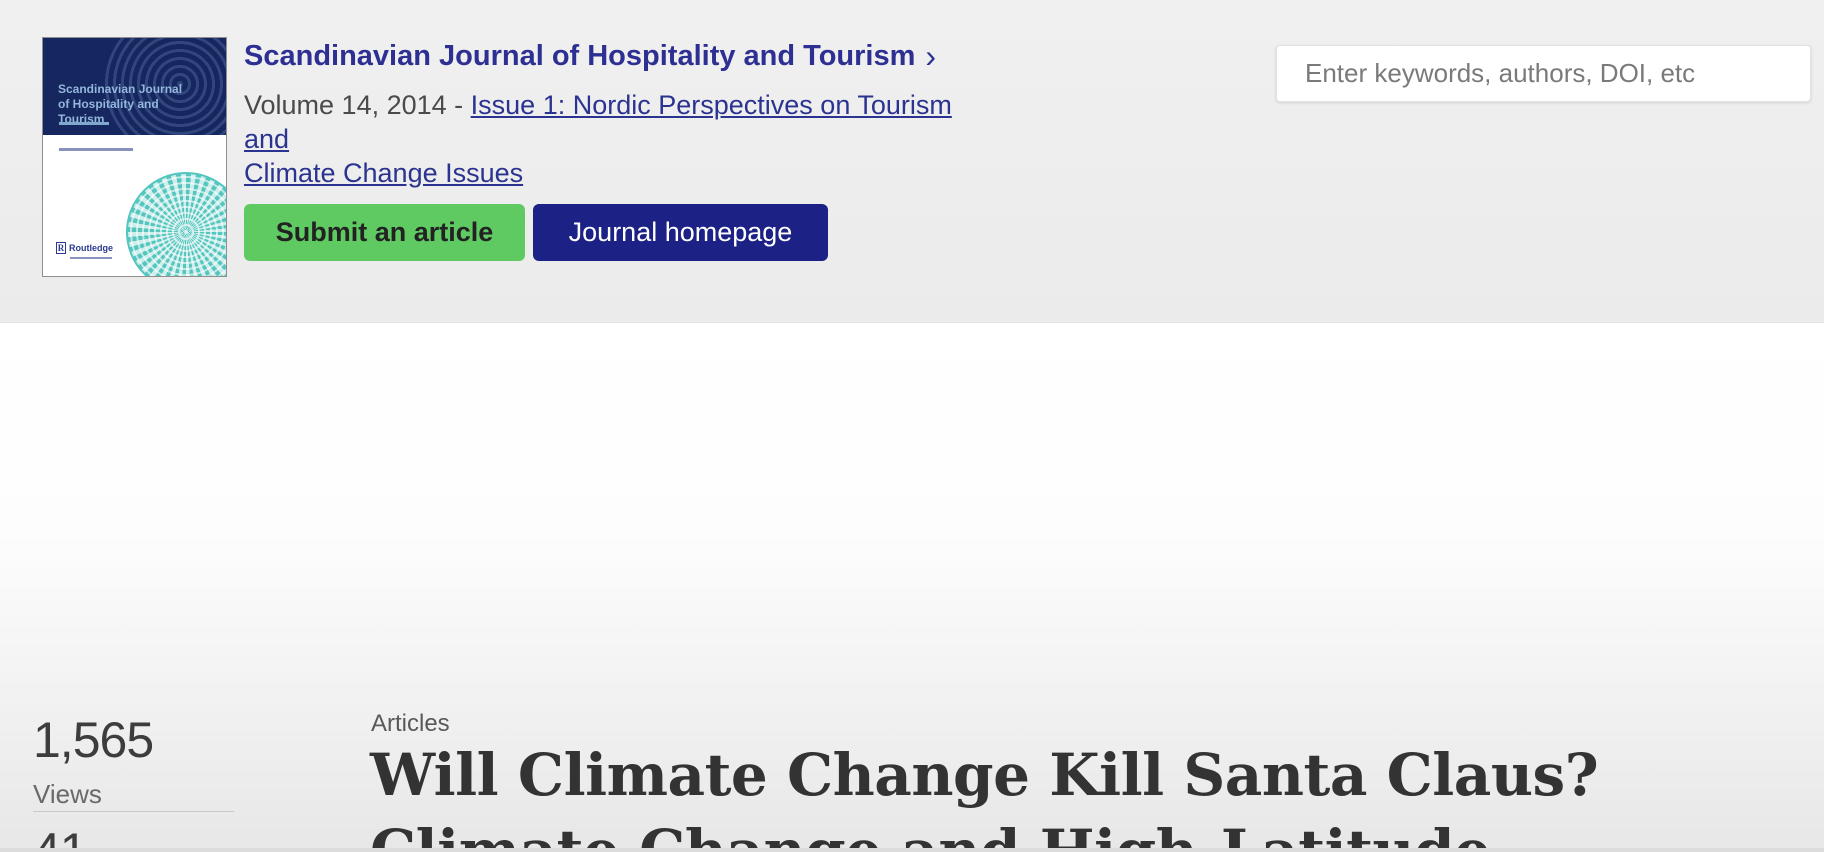 The image size is (1824, 852). I want to click on volume-label: Volume 14, 2014 -, so click(357, 105).